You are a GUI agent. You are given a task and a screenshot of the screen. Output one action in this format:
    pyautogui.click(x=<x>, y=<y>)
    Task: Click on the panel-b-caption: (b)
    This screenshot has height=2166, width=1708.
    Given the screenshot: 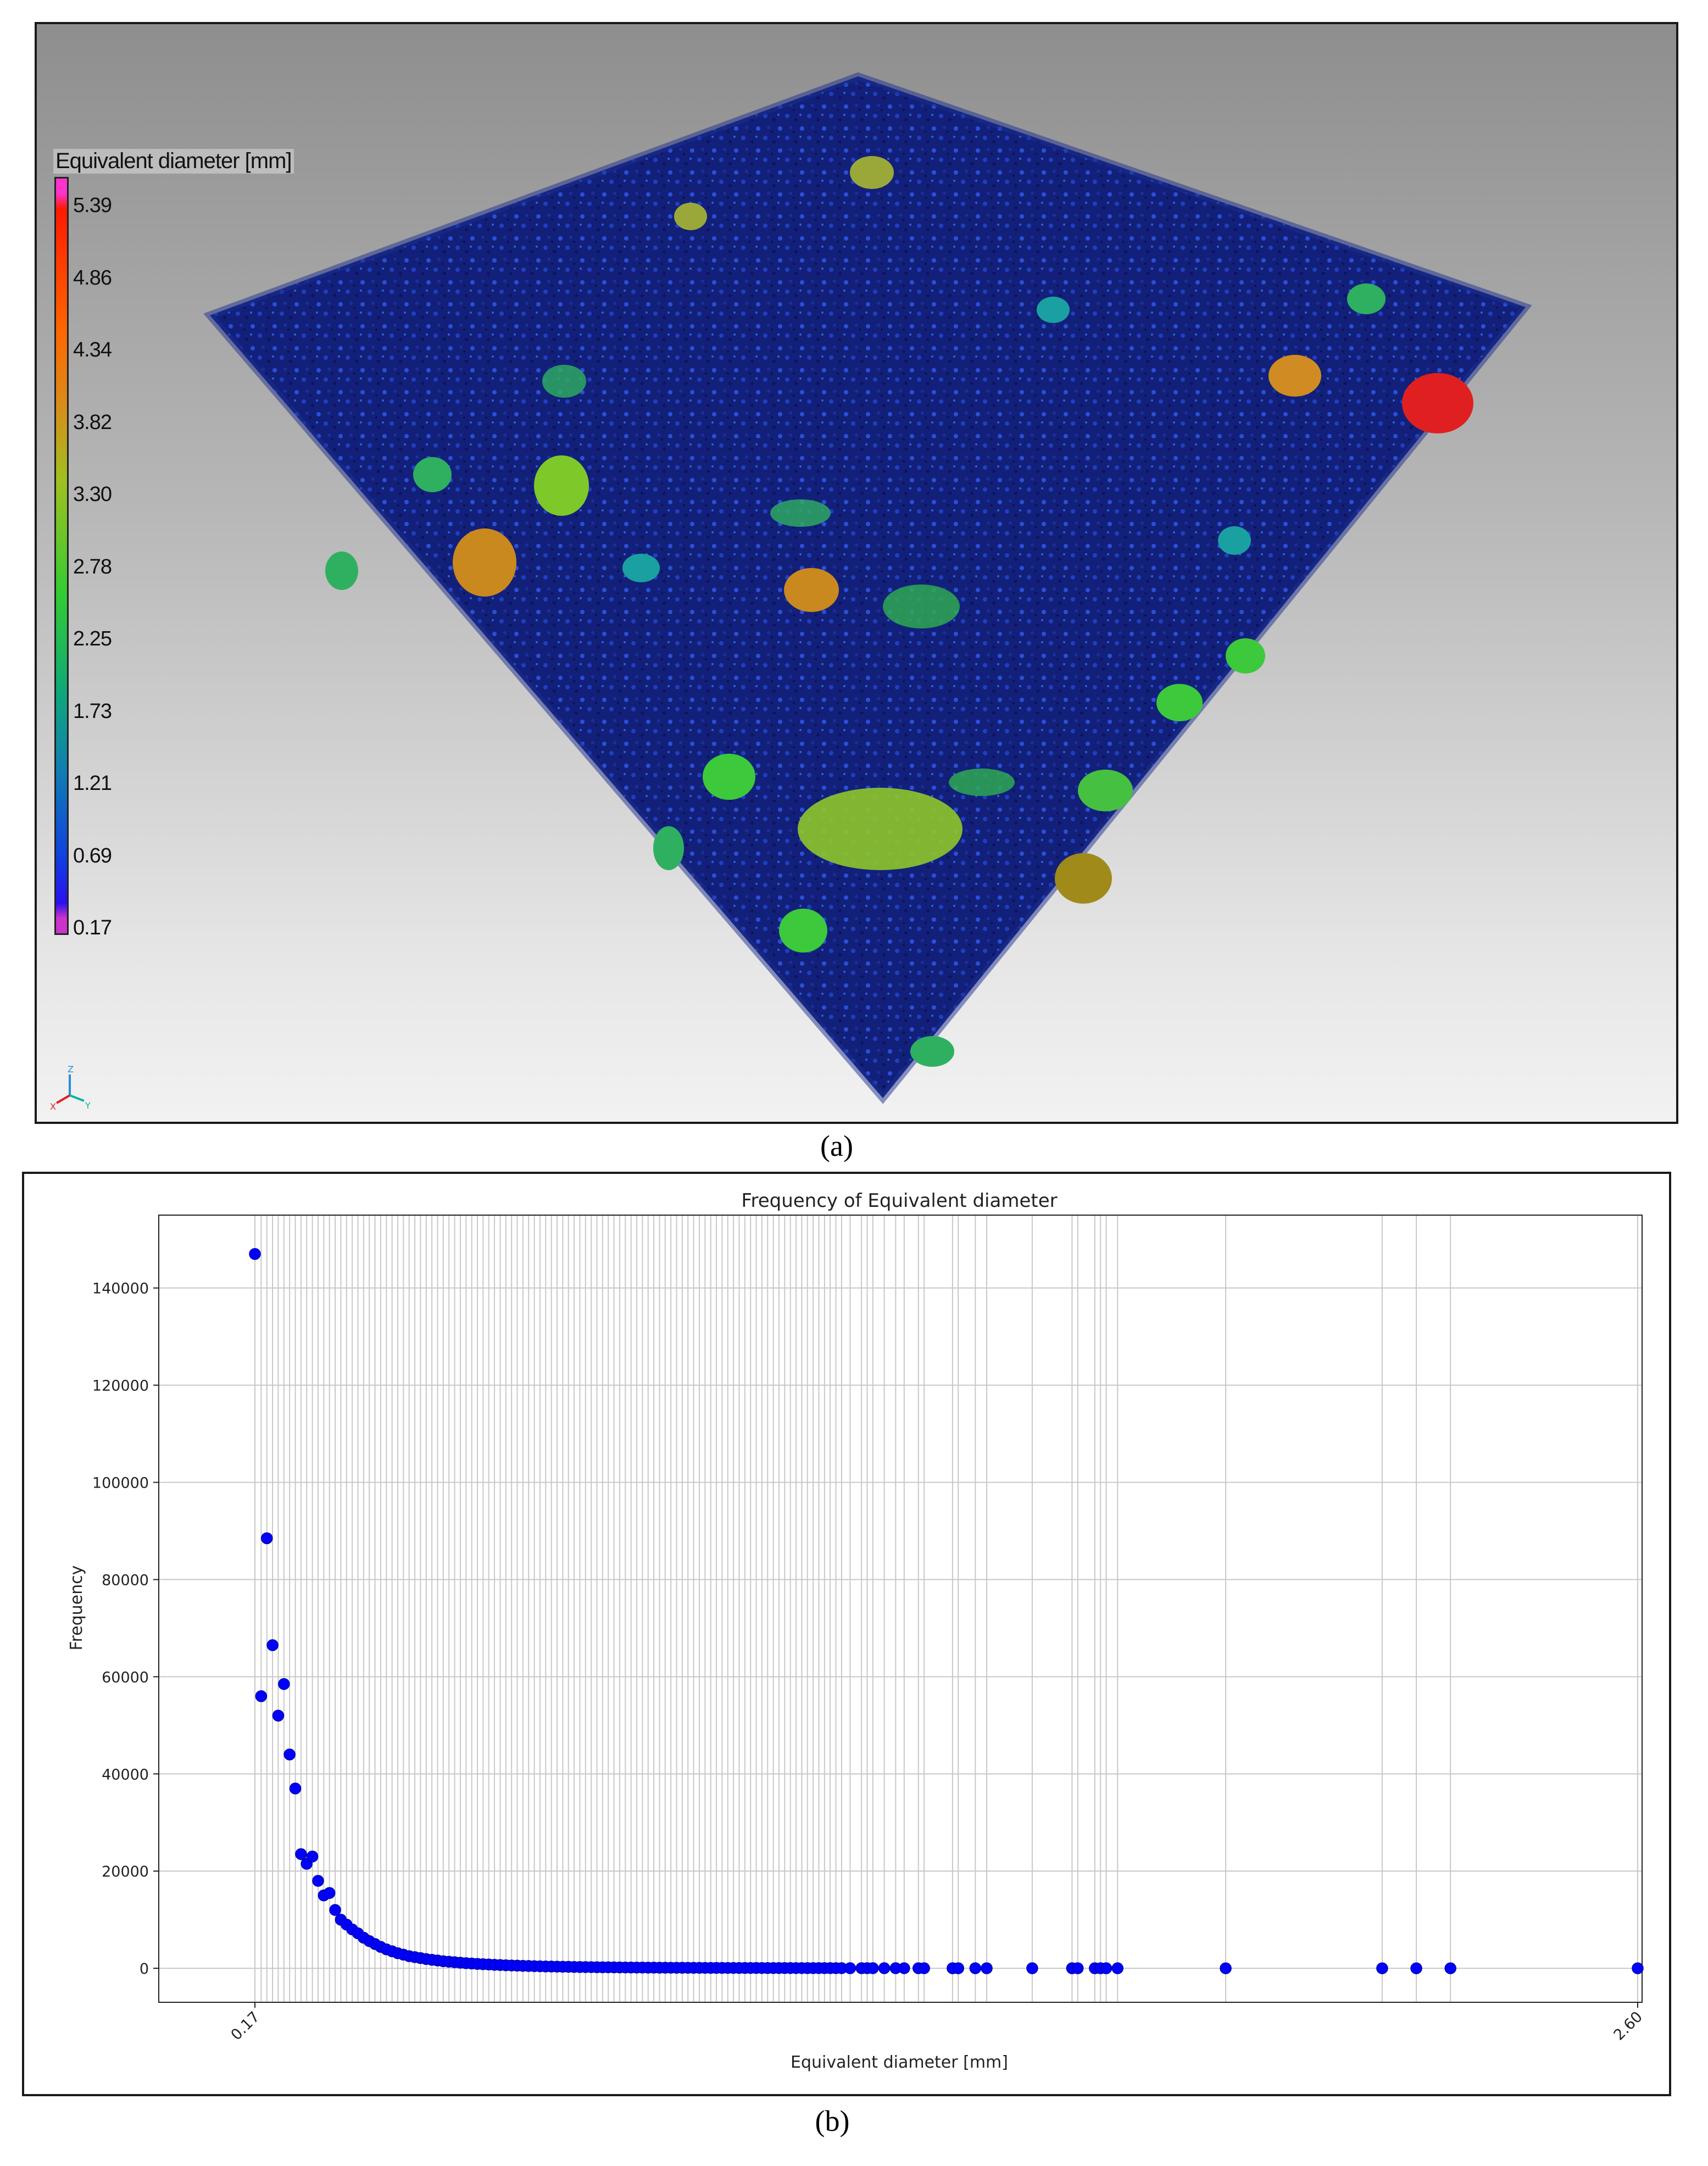 What is the action you would take?
    pyautogui.click(x=833, y=2120)
    